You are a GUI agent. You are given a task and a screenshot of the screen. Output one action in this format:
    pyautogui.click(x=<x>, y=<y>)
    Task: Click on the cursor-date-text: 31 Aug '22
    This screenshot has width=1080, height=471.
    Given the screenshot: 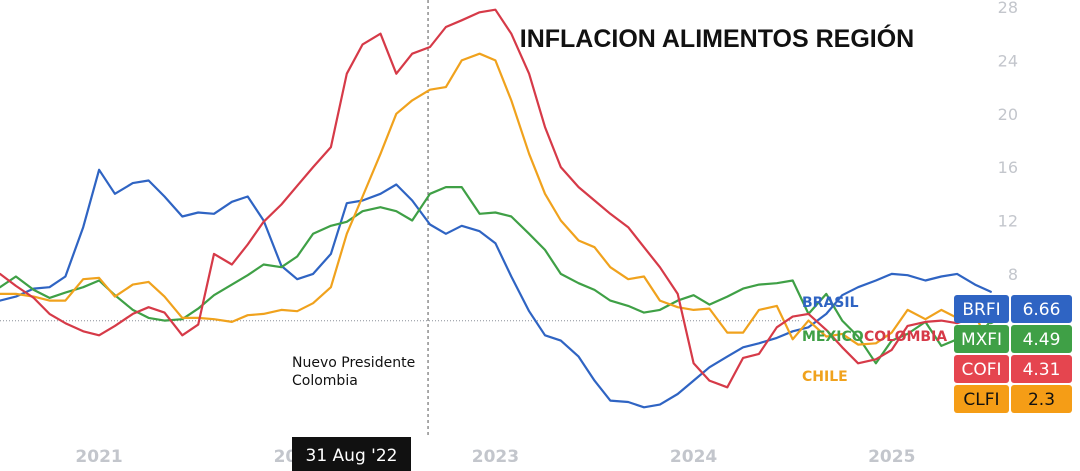 What is the action you would take?
    pyautogui.click(x=352, y=456)
    